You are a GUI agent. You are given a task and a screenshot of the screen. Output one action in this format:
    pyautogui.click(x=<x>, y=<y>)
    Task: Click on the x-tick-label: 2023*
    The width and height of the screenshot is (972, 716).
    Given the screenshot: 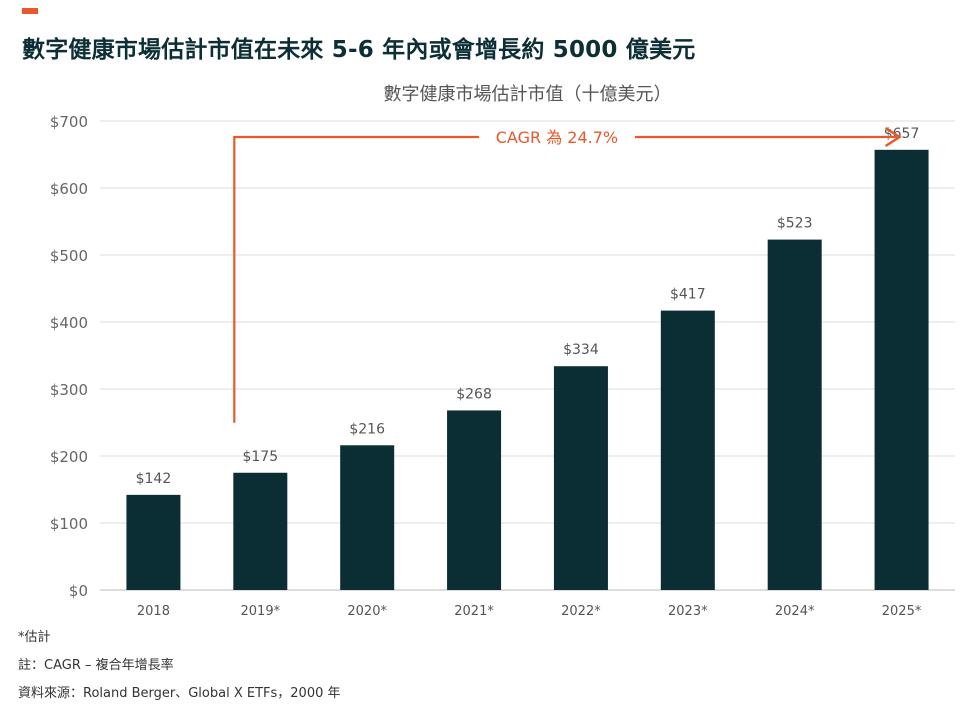 What is the action you would take?
    pyautogui.click(x=688, y=611)
    